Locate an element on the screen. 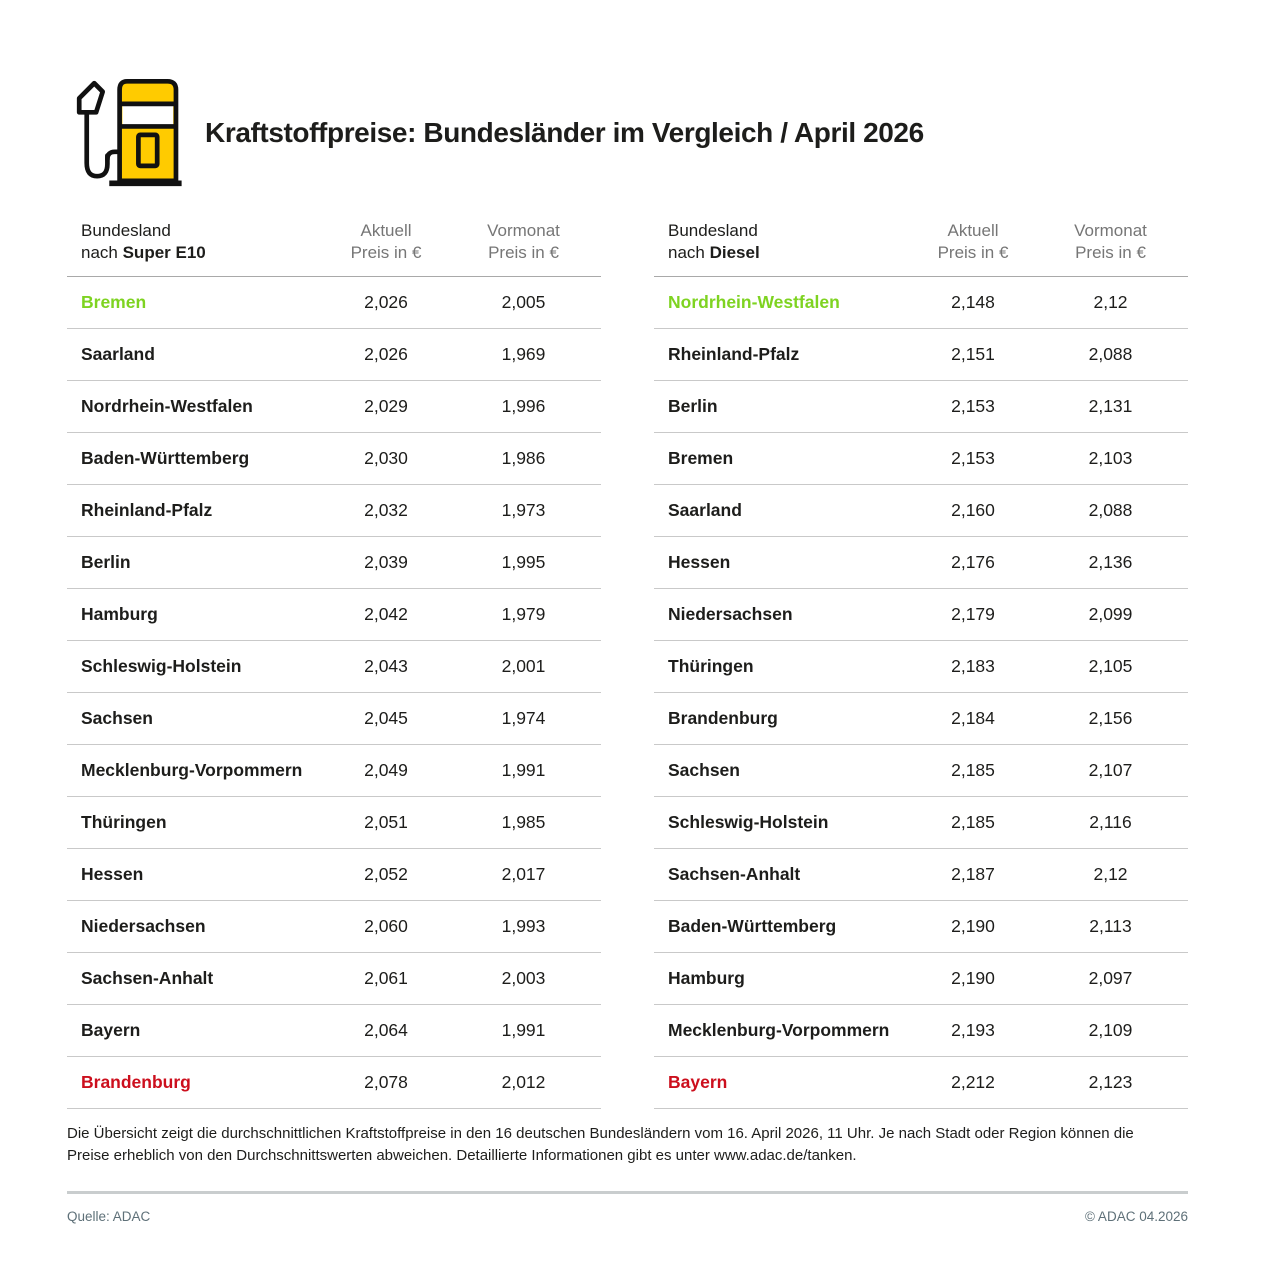  table-row: Bayern 2,064 1,991 is located at coordinates (334, 1031).